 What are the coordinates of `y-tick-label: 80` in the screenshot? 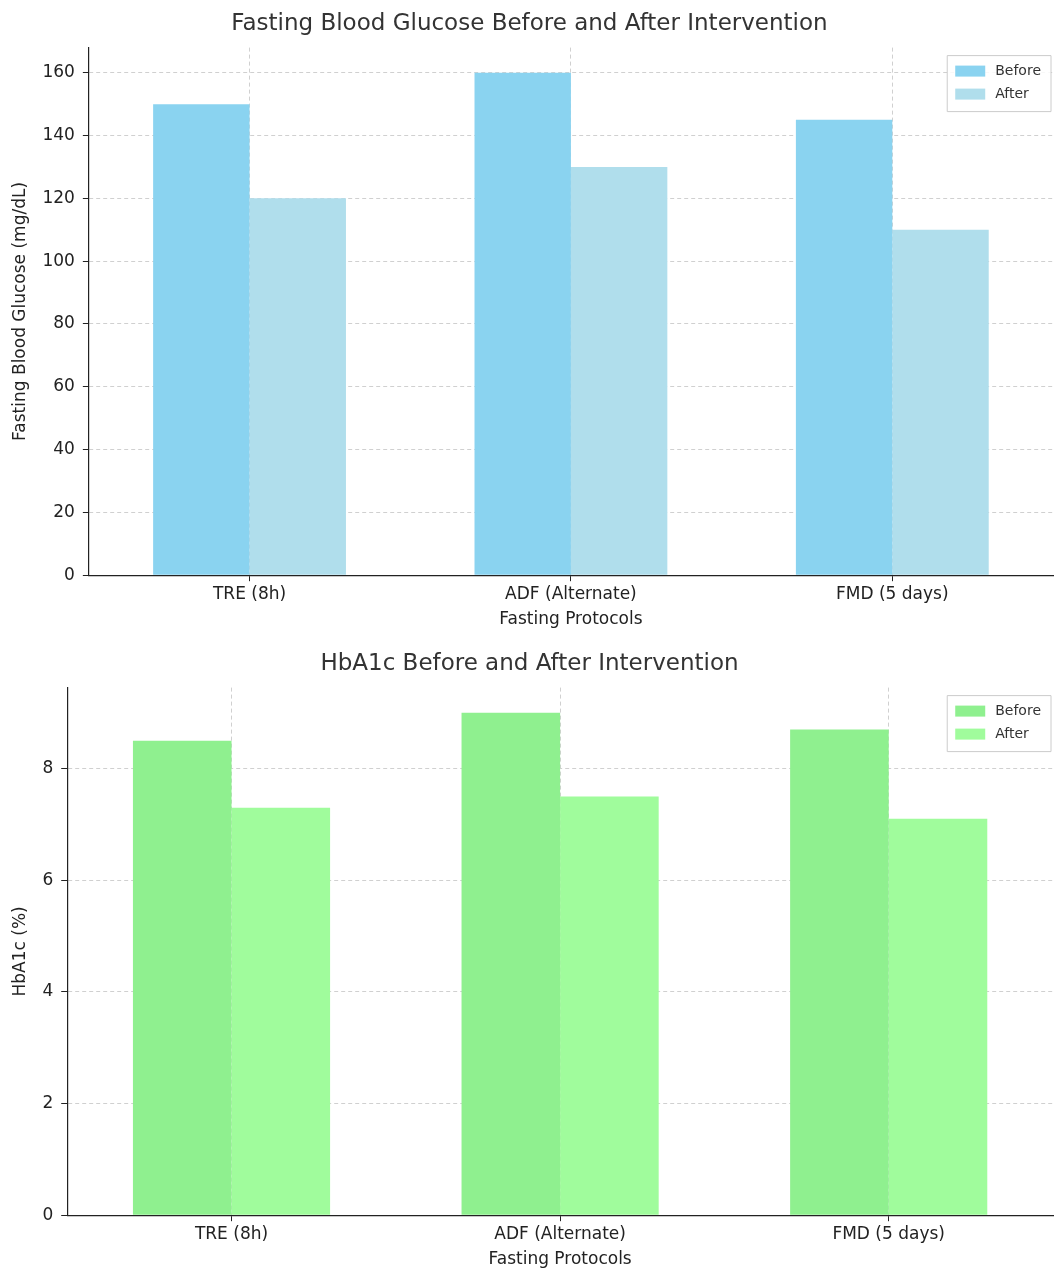 It's located at (64, 322).